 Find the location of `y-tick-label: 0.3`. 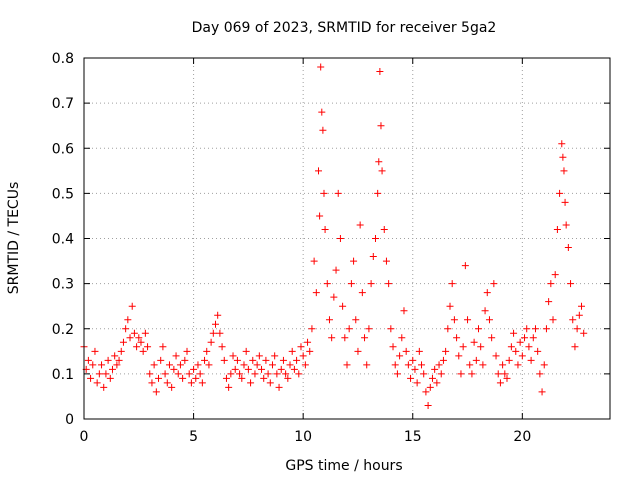

y-tick-label: 0.3 is located at coordinates (63, 285).